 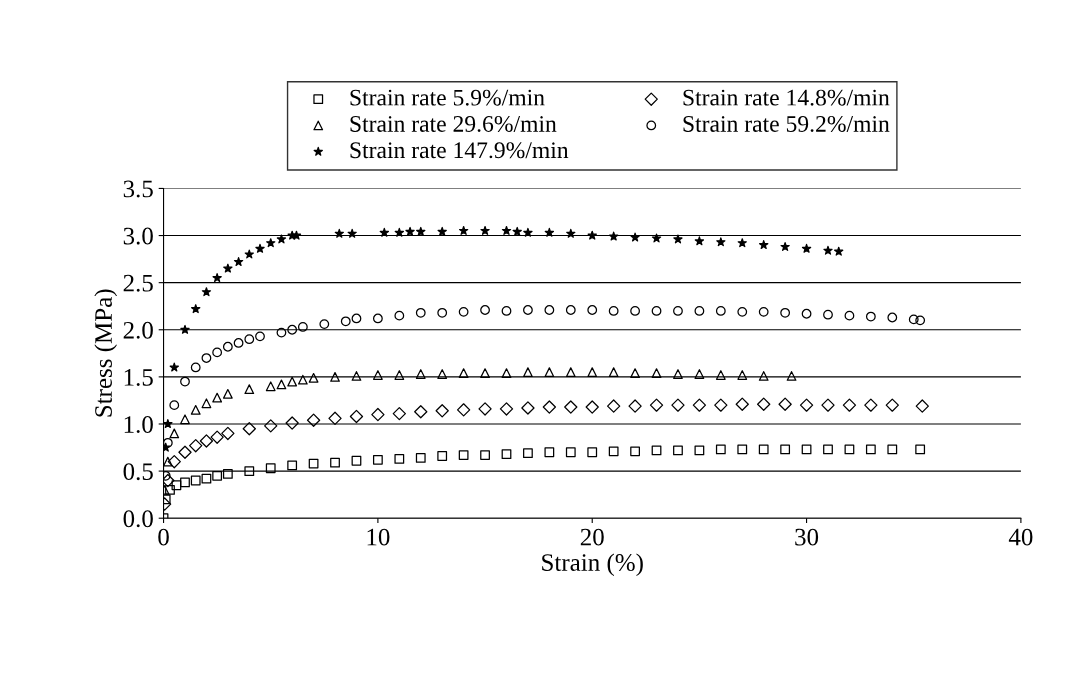 I want to click on x-tick-label: 20, so click(x=592, y=537).